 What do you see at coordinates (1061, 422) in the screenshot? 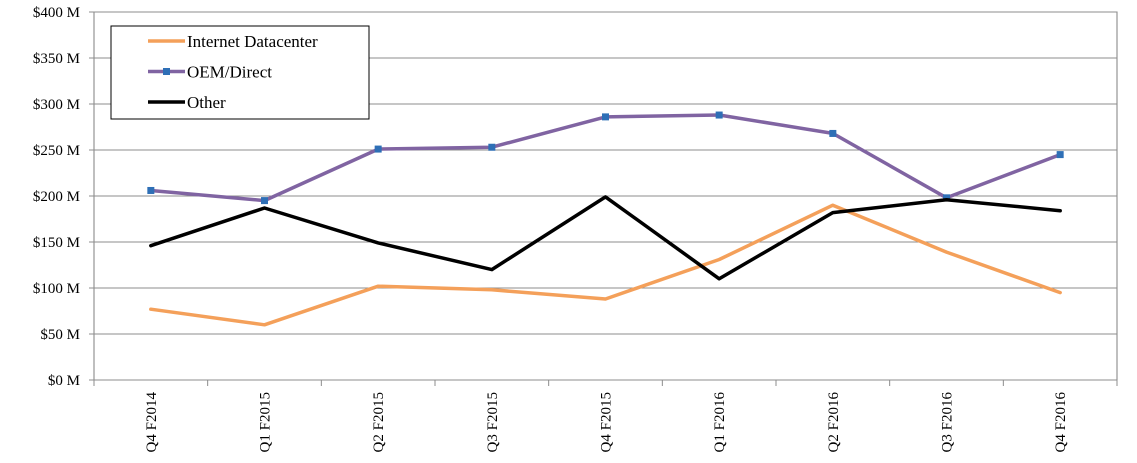
I see `x-tick-label: Q4 F2016` at bounding box center [1061, 422].